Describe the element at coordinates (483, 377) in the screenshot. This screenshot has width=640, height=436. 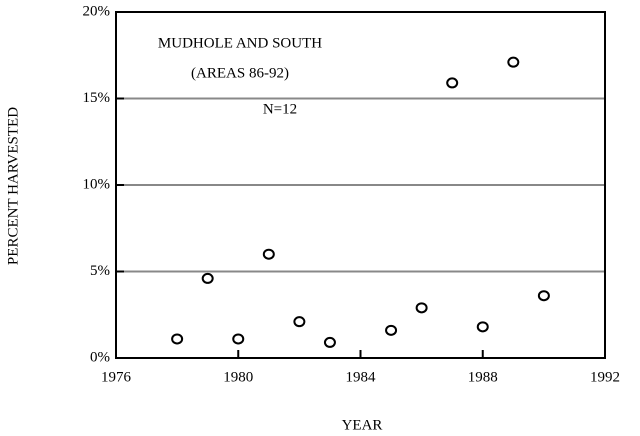
I see `x-tick-label: 1988` at that location.